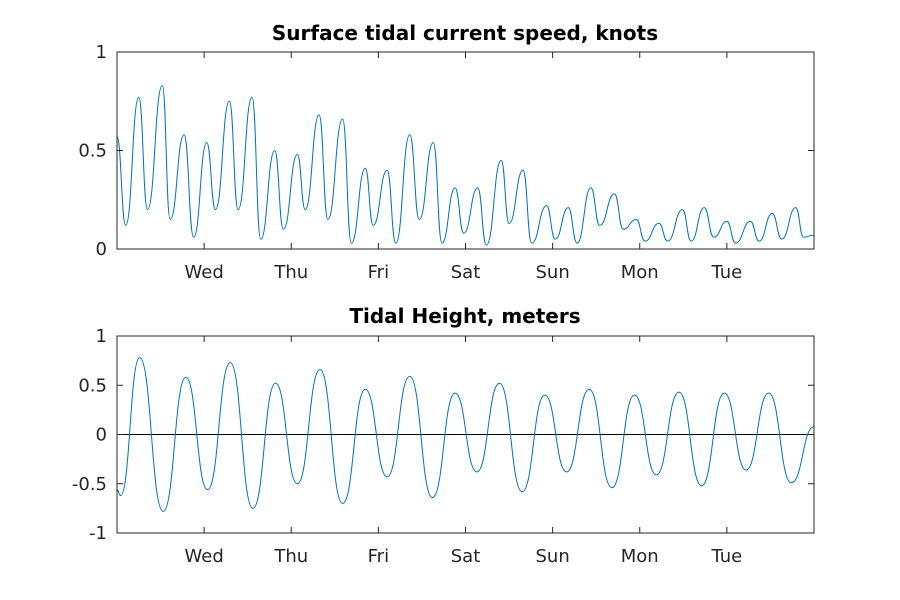 The image size is (900, 600). I want to click on tidal-height-y-tick-label: -1, so click(98, 533).